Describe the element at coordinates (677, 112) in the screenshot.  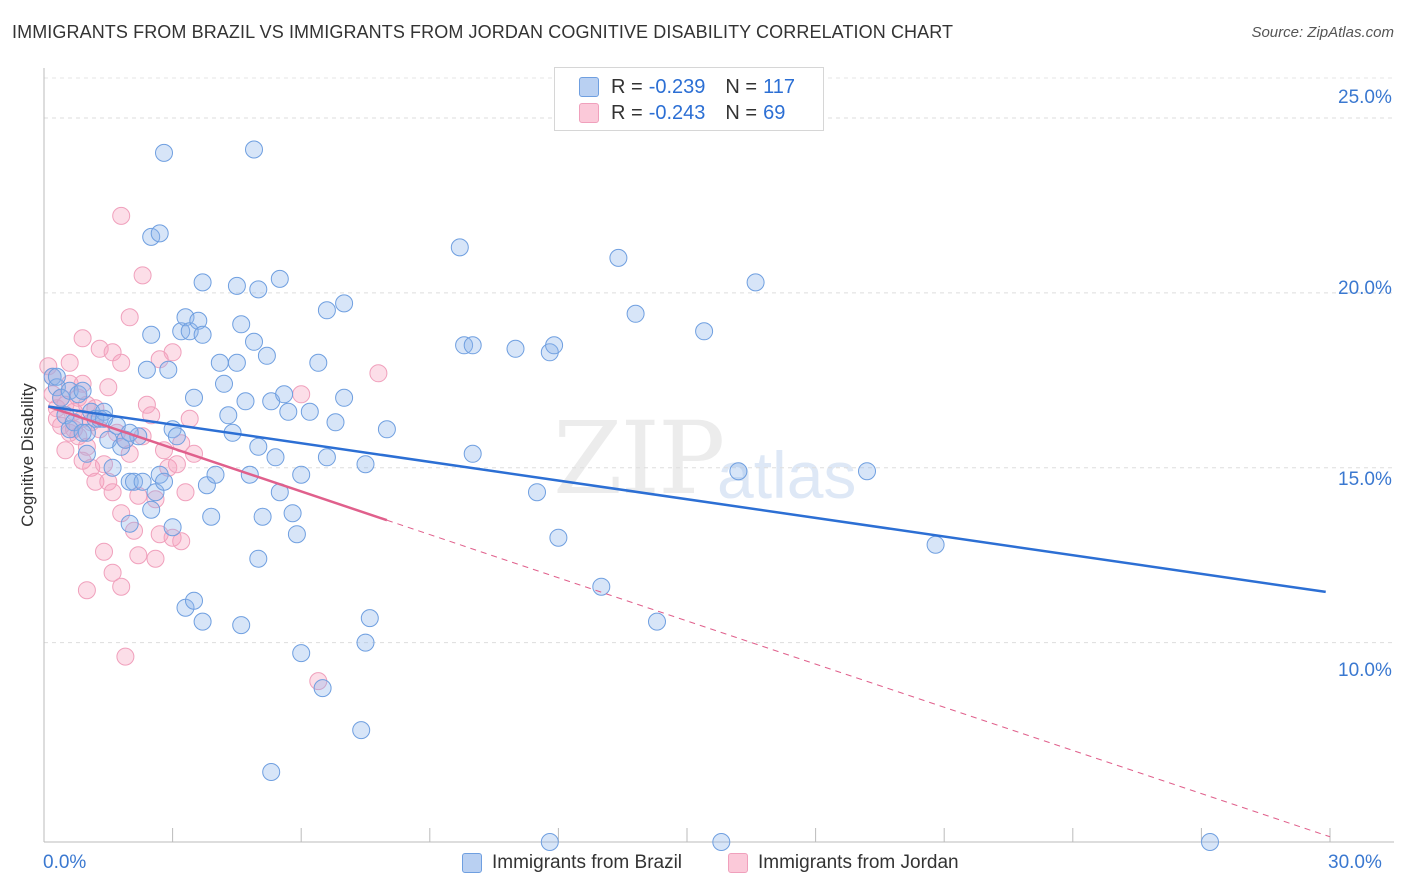
I see `jordan-r-value: -0.243` at that location.